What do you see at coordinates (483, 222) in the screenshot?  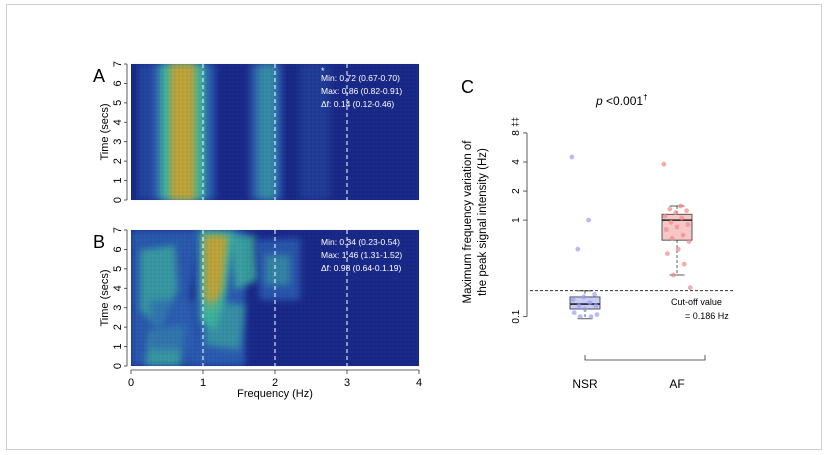 I see `y-axis-label-line2: the peak signal intensity (Hz)` at bounding box center [483, 222].